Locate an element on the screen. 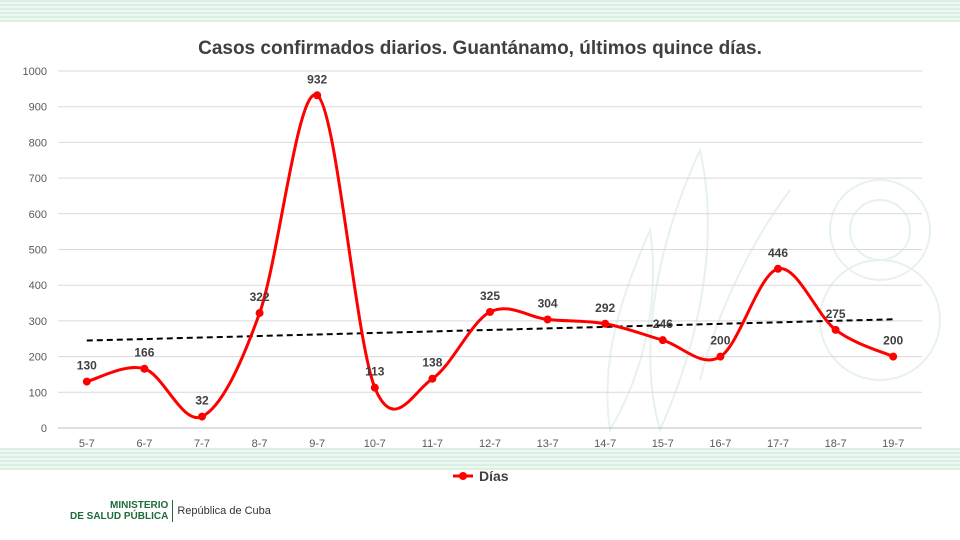 This screenshot has width=960, height=540. x-tick-label: 11-7 is located at coordinates (432, 444).